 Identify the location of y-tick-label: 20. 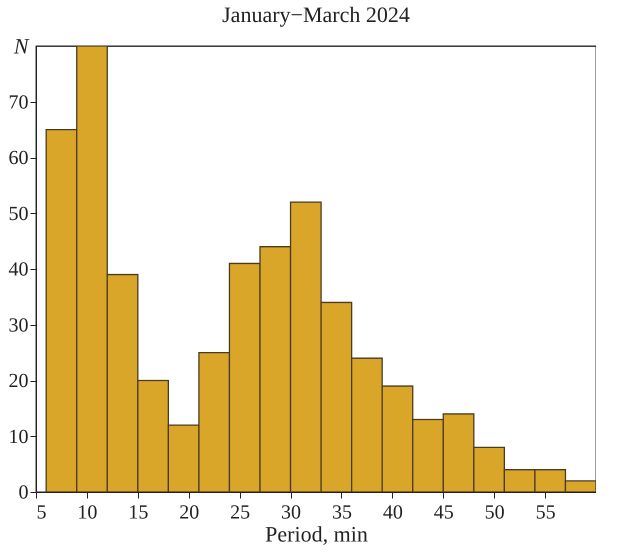
(18, 381).